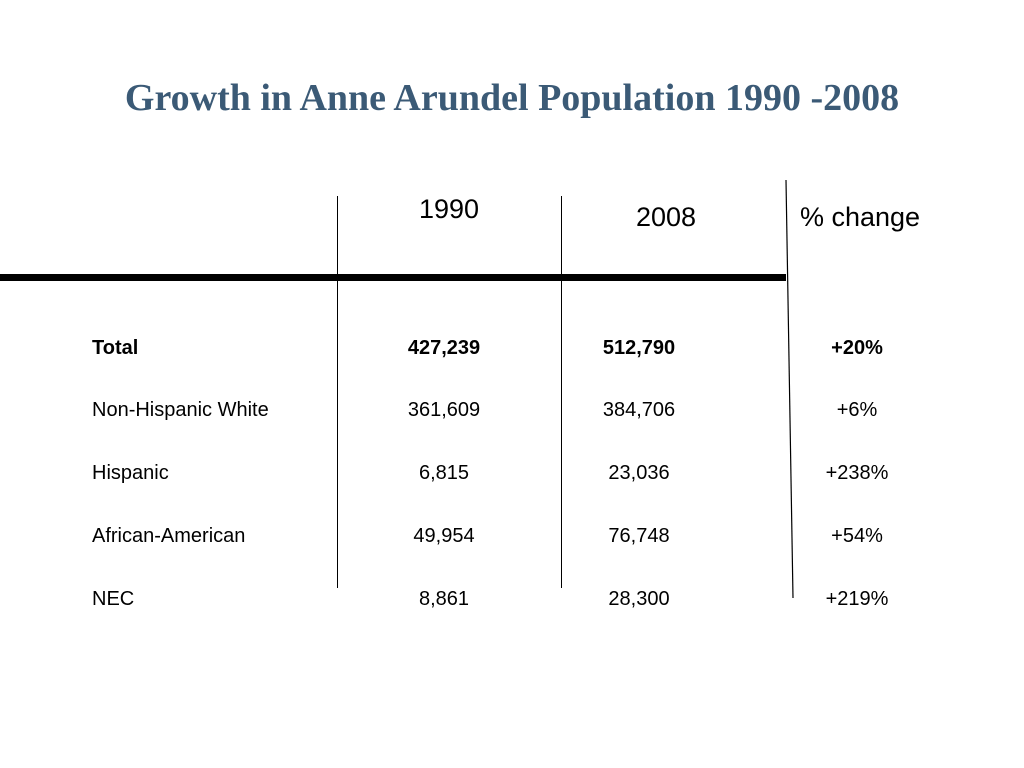  What do you see at coordinates (639, 599) in the screenshot?
I see `row-value-2008: 28,300` at bounding box center [639, 599].